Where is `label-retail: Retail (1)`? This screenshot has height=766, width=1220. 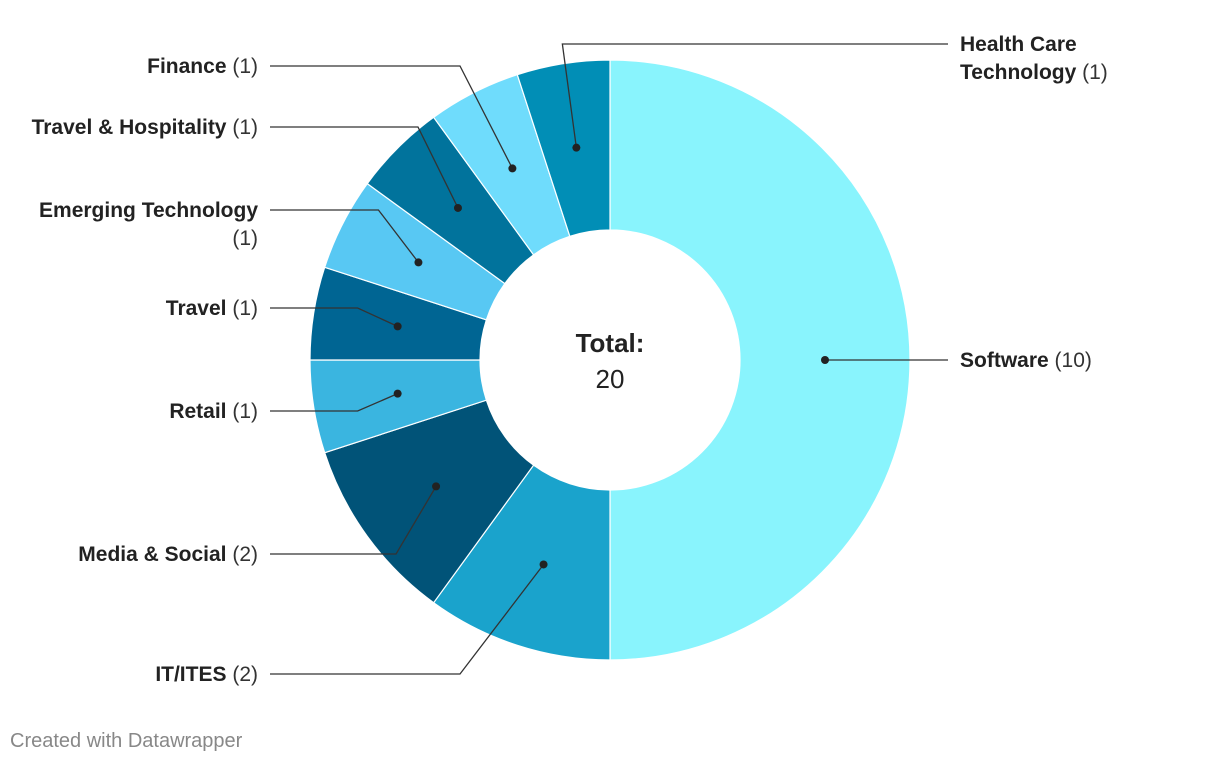 label-retail: Retail (1) is located at coordinates (213, 411).